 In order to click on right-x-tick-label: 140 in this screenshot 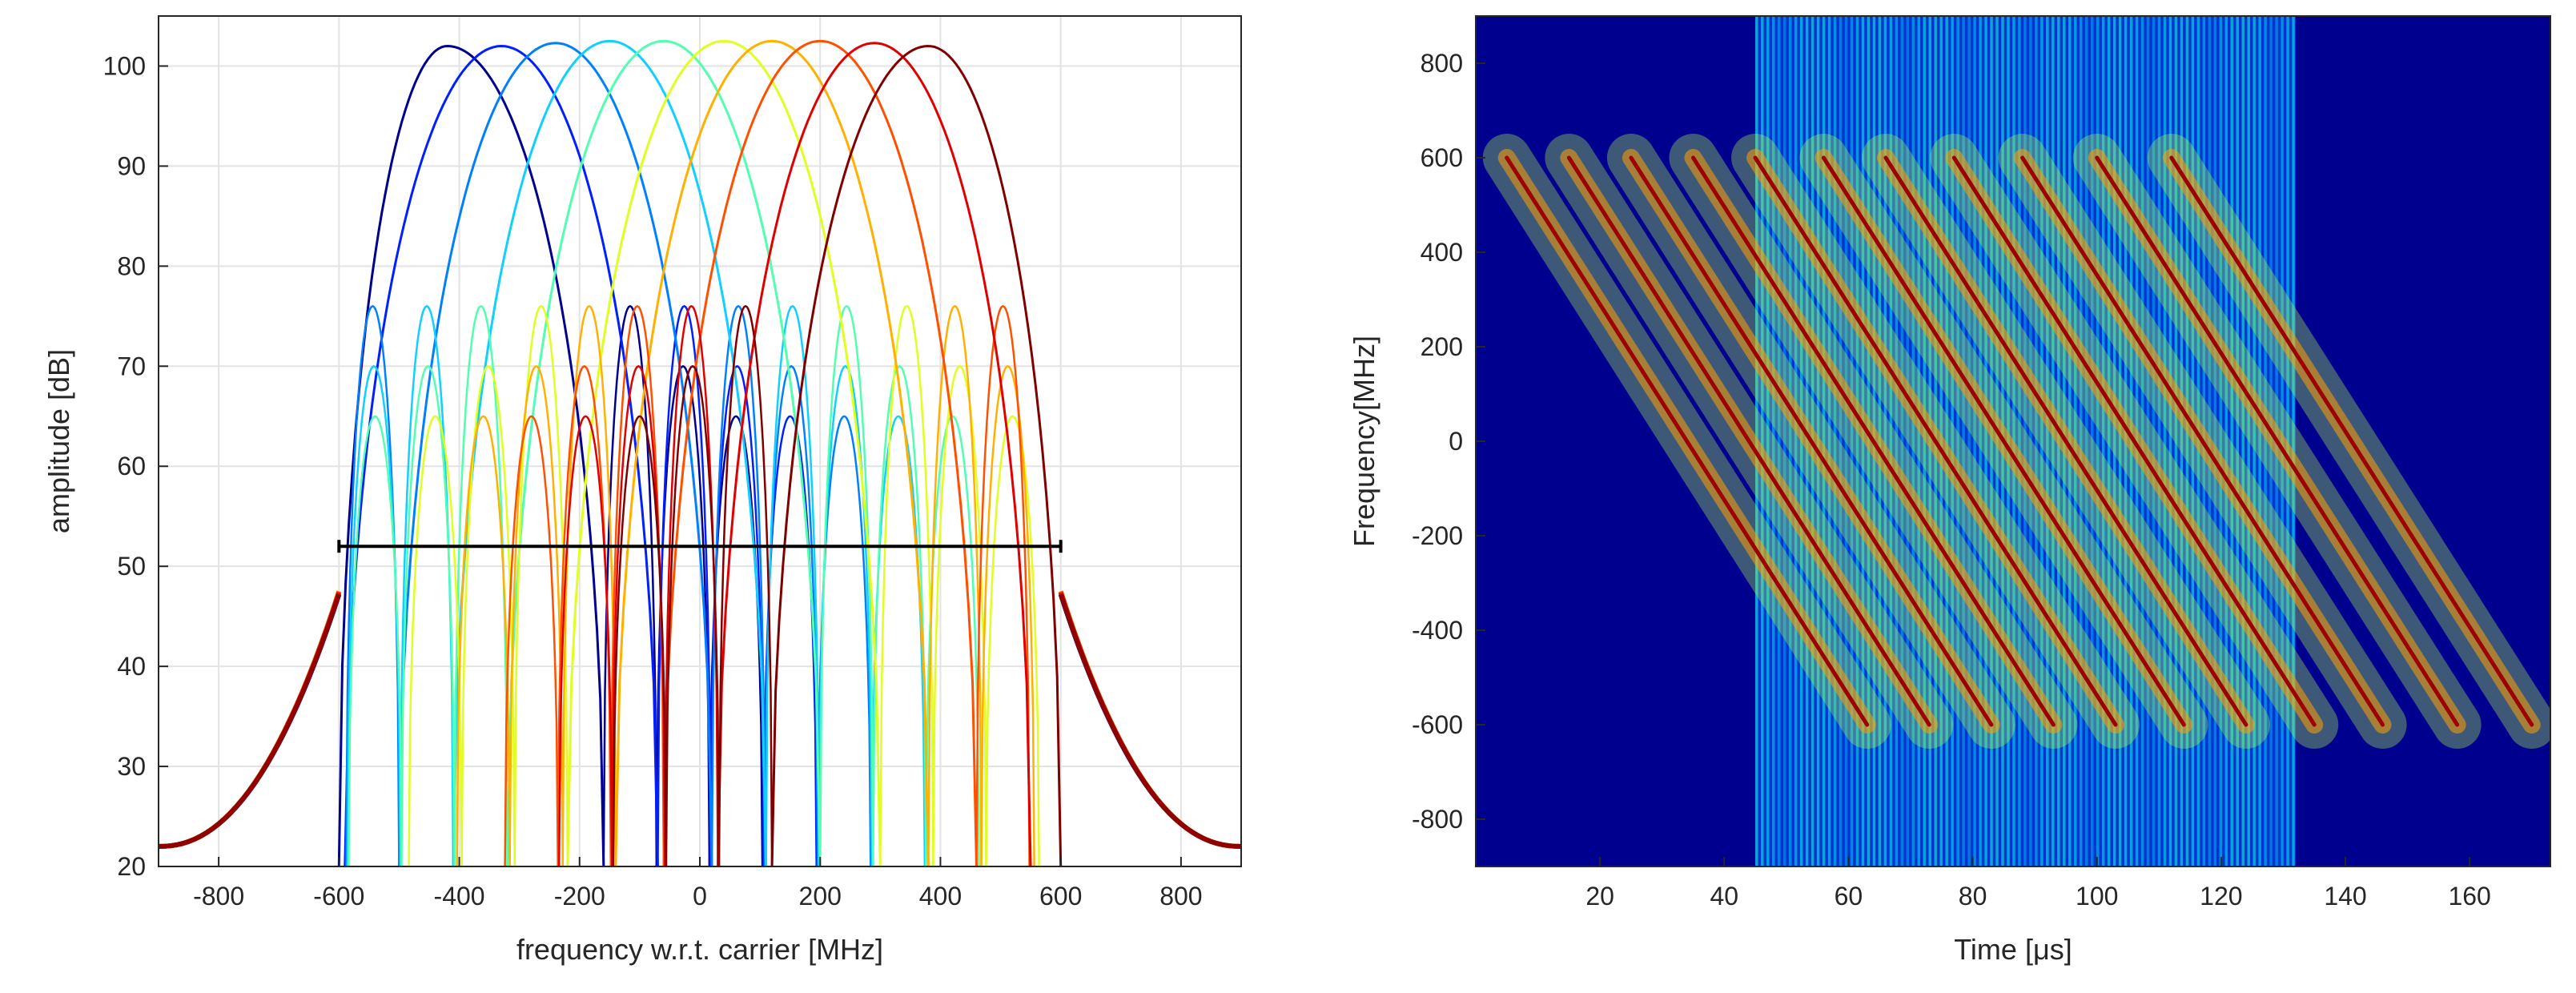, I will do `click(2345, 896)`.